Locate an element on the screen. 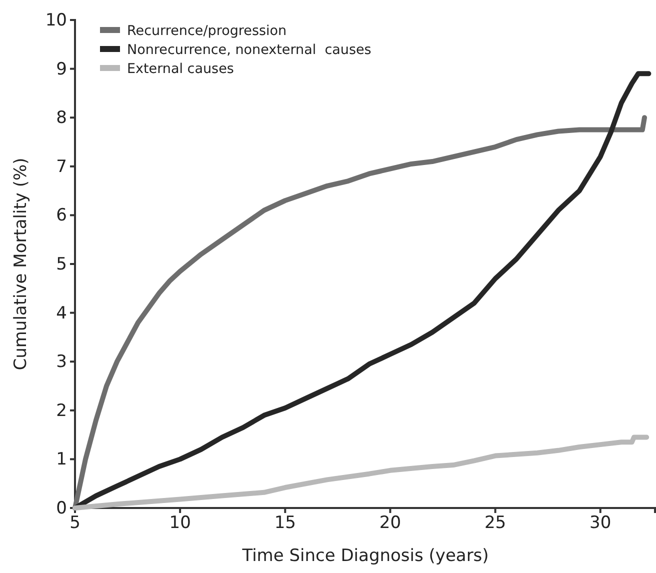 The image size is (656, 573). legend-label: Recurrence/progression is located at coordinates (207, 31).